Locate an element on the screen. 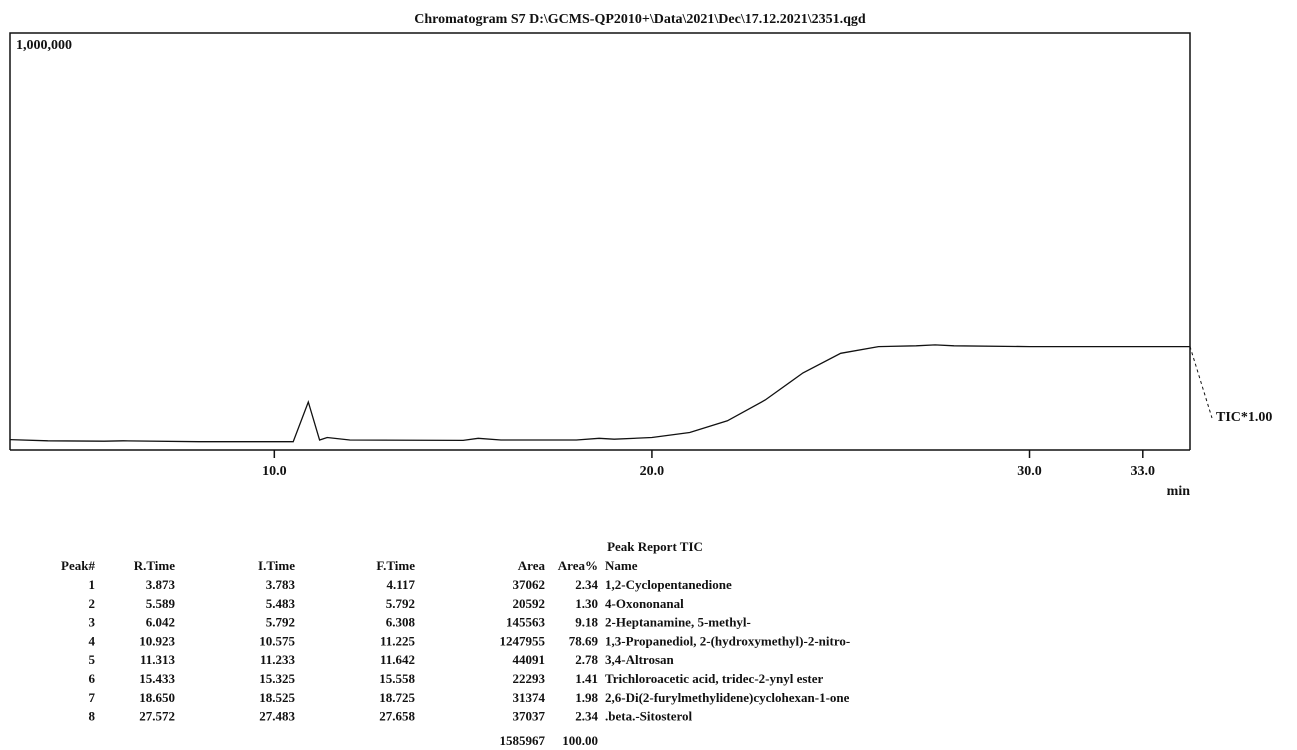 The height and width of the screenshot is (750, 1297). table-cell: 145563 is located at coordinates (526, 622).